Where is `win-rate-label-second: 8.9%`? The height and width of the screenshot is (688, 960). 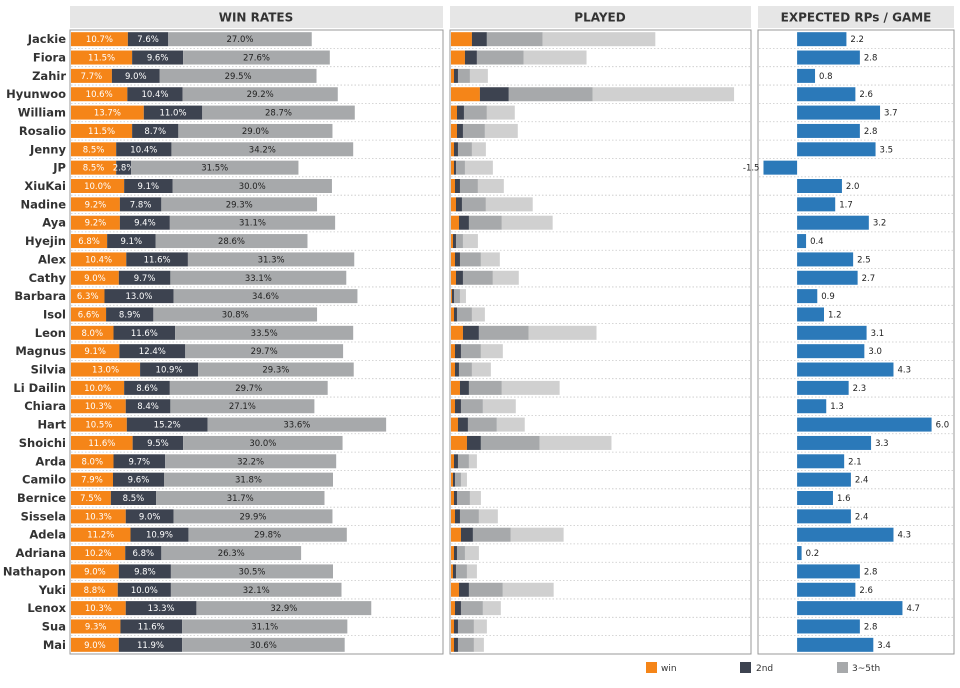
win-rate-label-second: 8.9% is located at coordinates (130, 315).